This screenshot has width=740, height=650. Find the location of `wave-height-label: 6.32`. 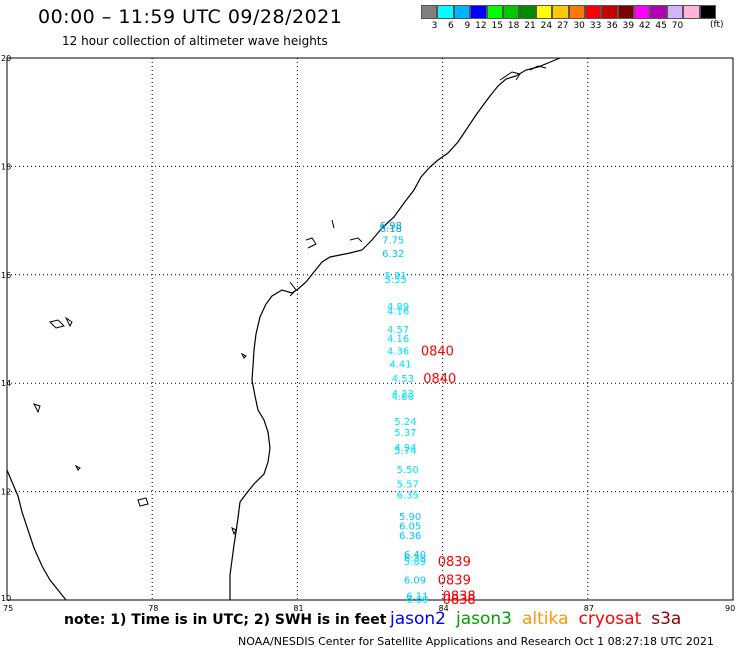

wave-height-label: 6.32 is located at coordinates (393, 254).